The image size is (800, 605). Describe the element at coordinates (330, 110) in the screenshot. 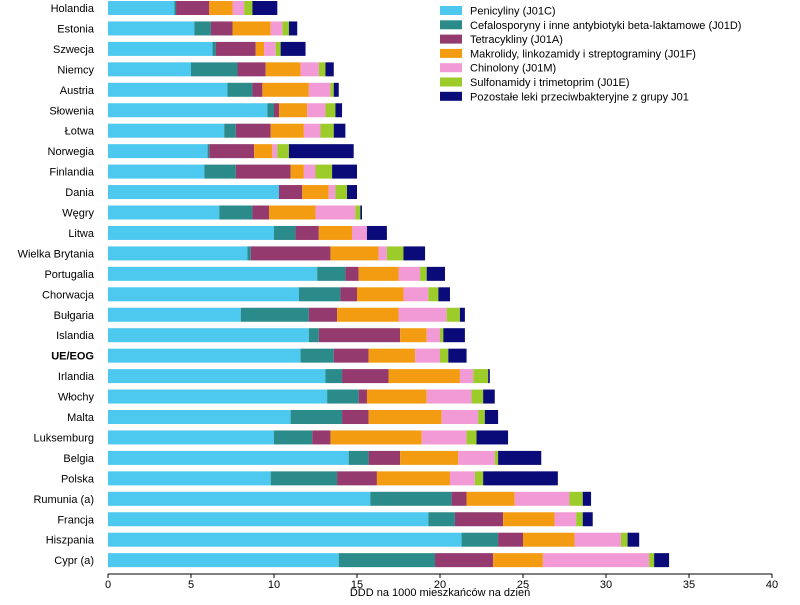

I see `bar-segment-slowenia-s6` at that location.